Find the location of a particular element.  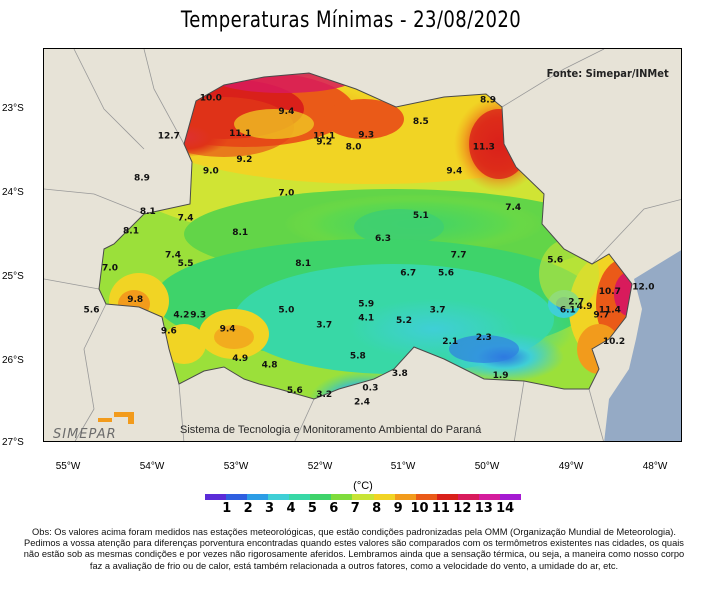

station-value: 2.1 is located at coordinates (450, 342).